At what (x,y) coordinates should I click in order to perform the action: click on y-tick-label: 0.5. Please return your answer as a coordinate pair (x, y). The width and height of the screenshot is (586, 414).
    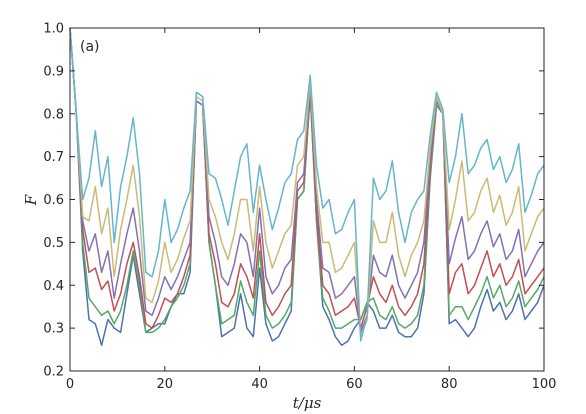
    Looking at the image, I should click on (53, 243).